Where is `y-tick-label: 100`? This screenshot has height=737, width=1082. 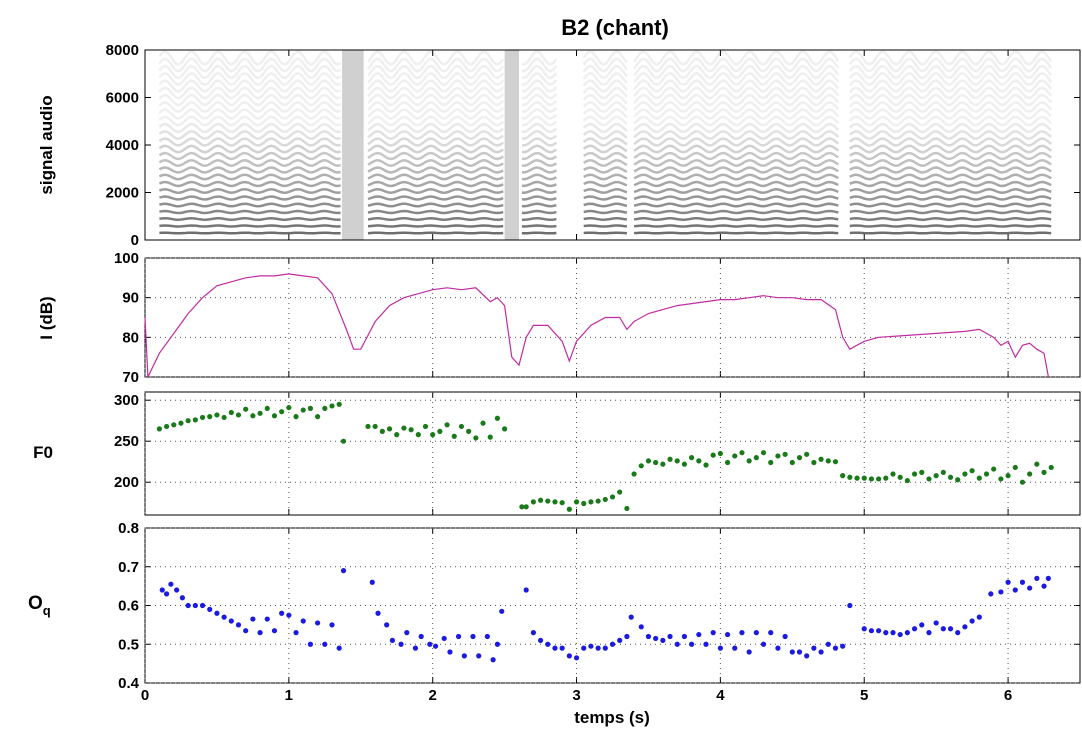 y-tick-label: 100 is located at coordinates (126, 258).